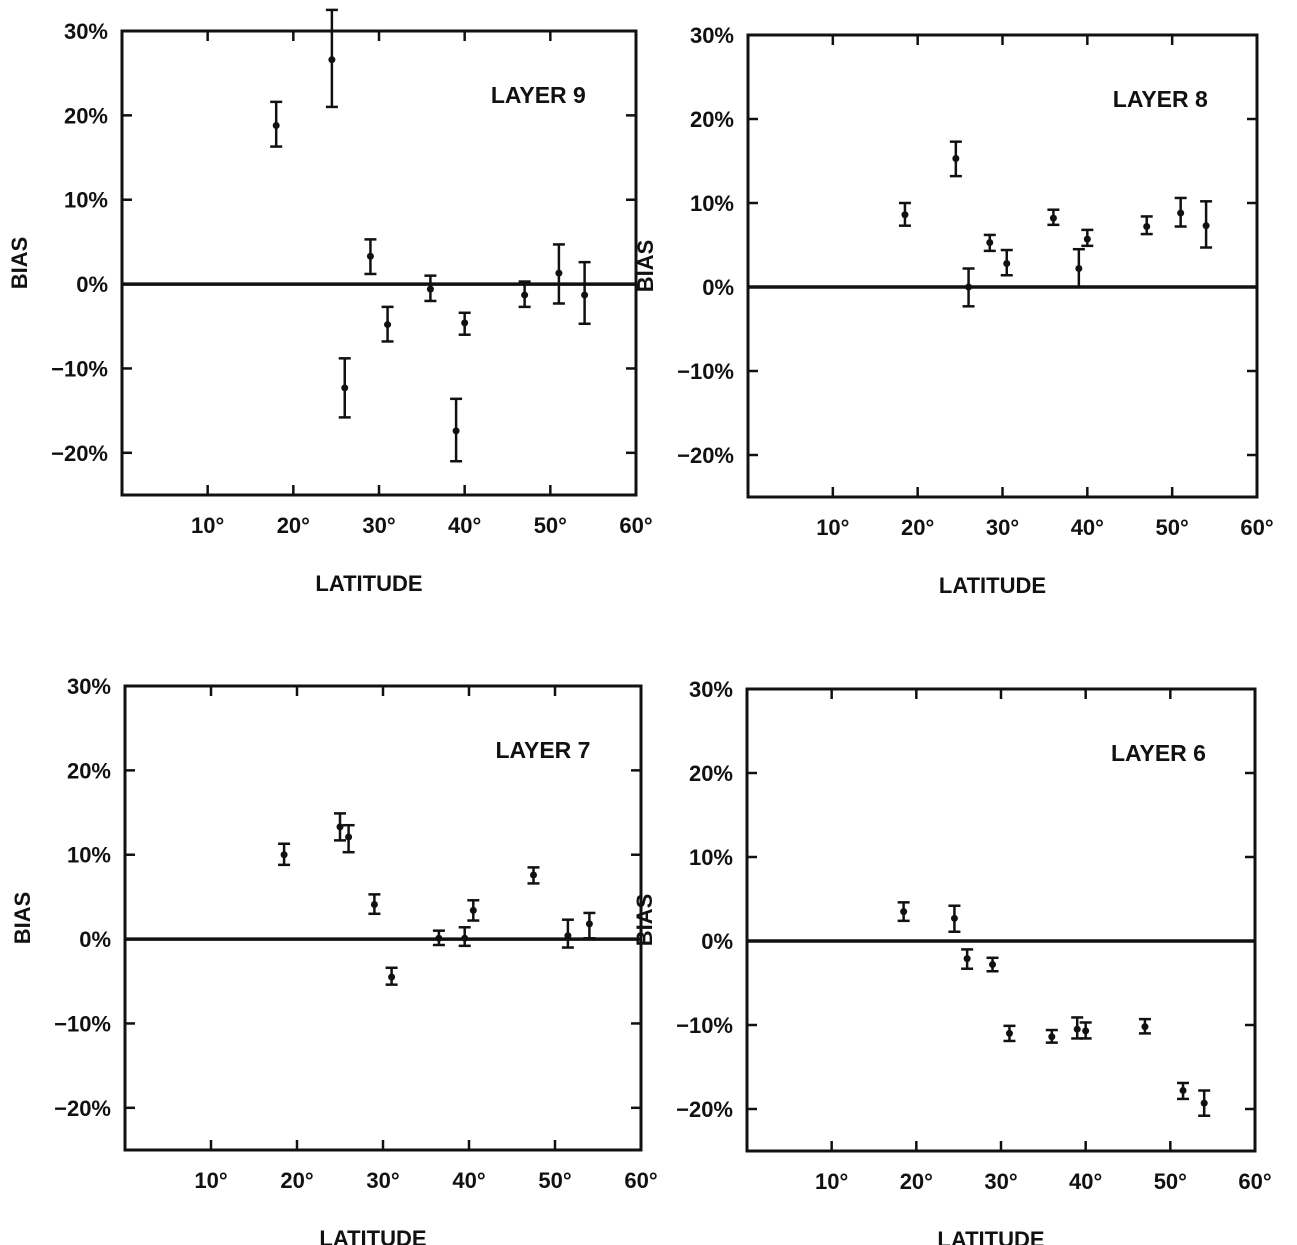  Describe the element at coordinates (538, 95) in the screenshot. I see `panel-title: LAYER 9` at that location.